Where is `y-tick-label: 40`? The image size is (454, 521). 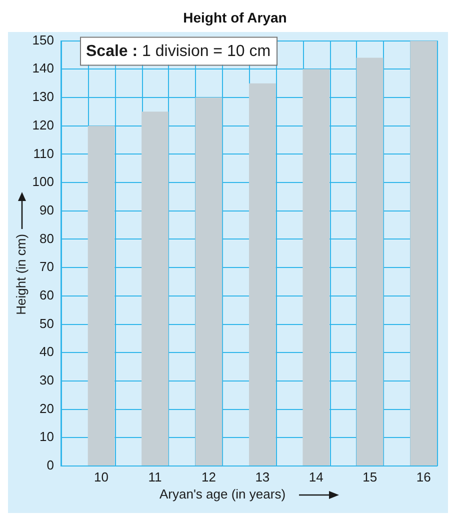 y-tick-label: 40 is located at coordinates (47, 352).